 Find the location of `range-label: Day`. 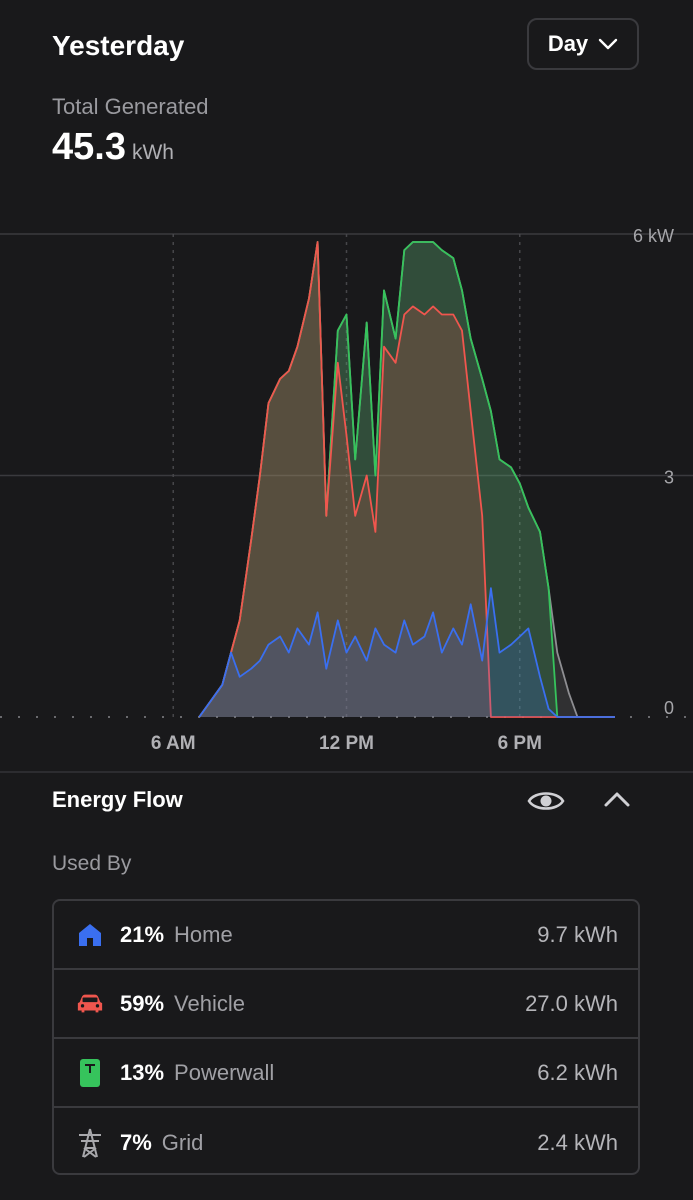

range-label: Day is located at coordinates (568, 43).